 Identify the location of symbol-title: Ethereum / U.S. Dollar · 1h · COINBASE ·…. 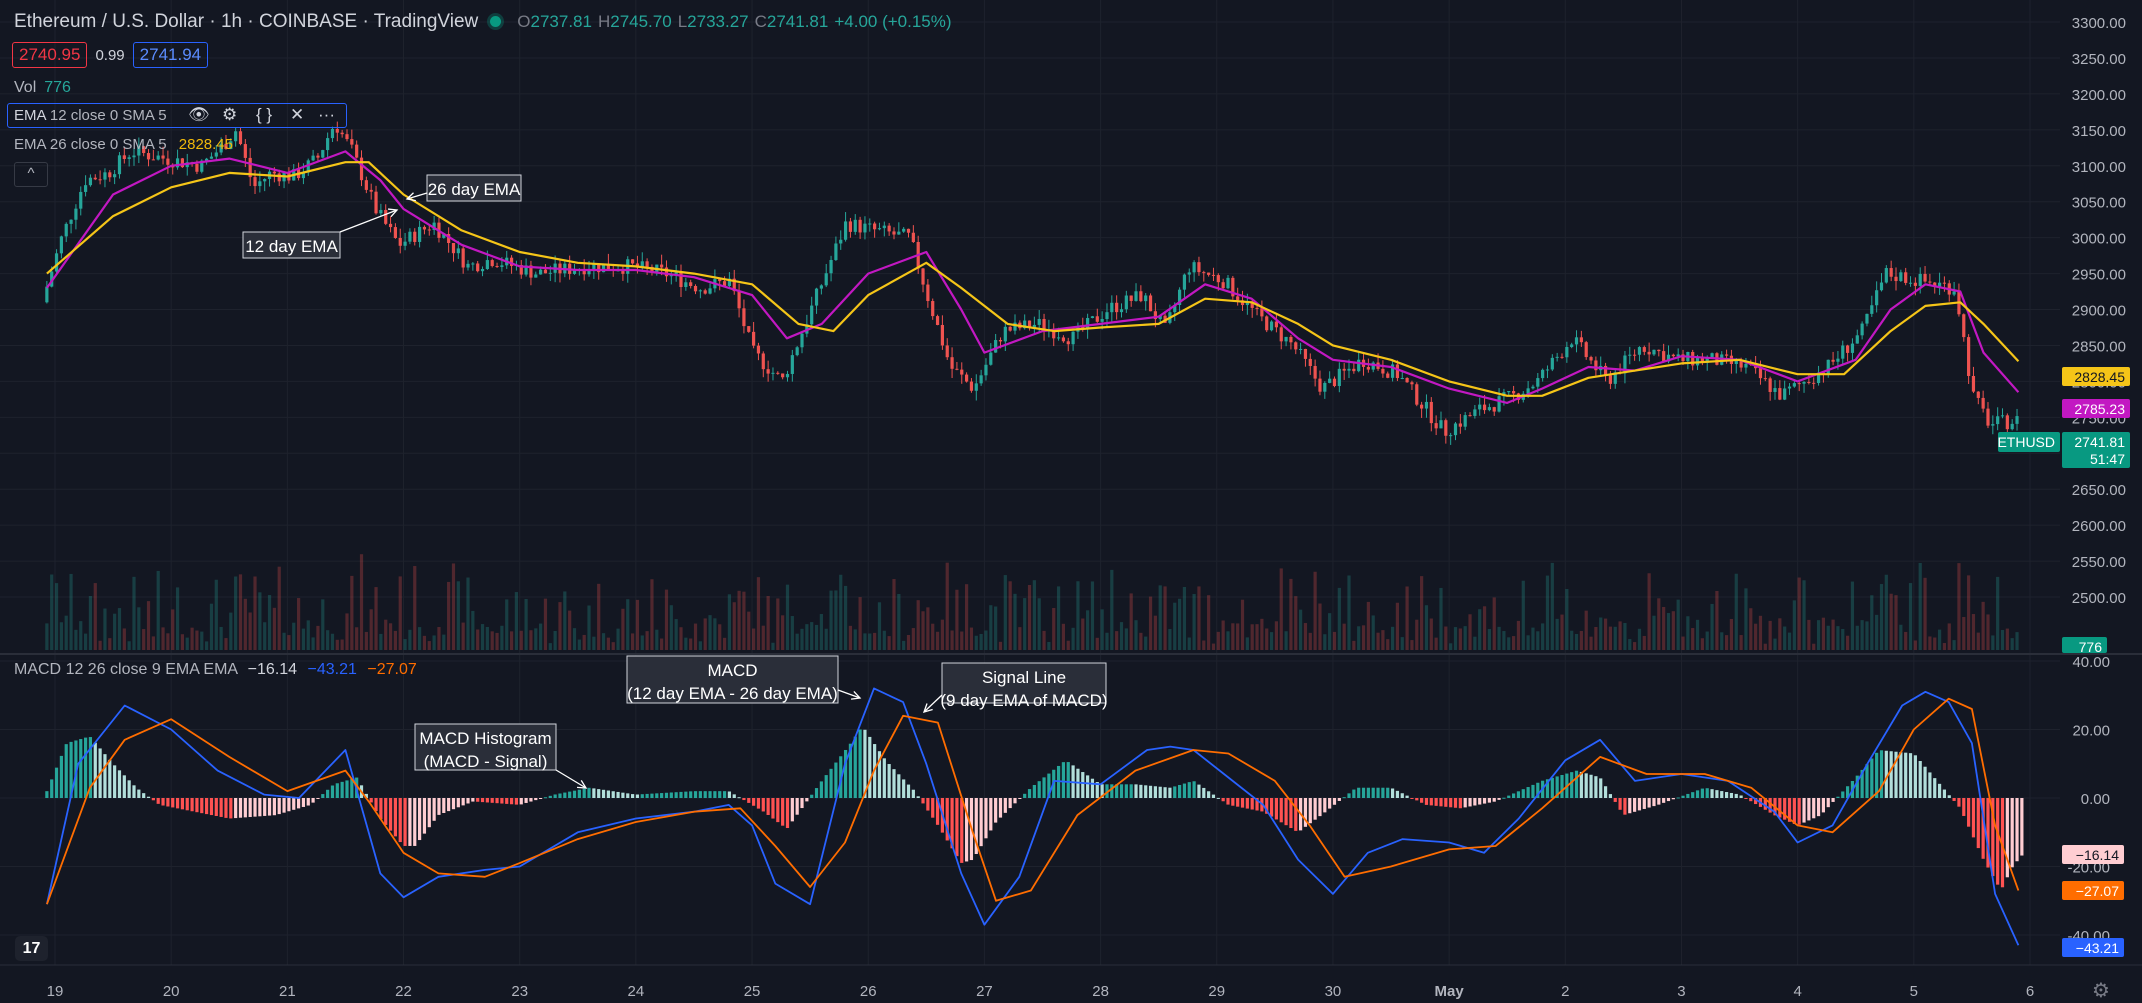
(246, 21).